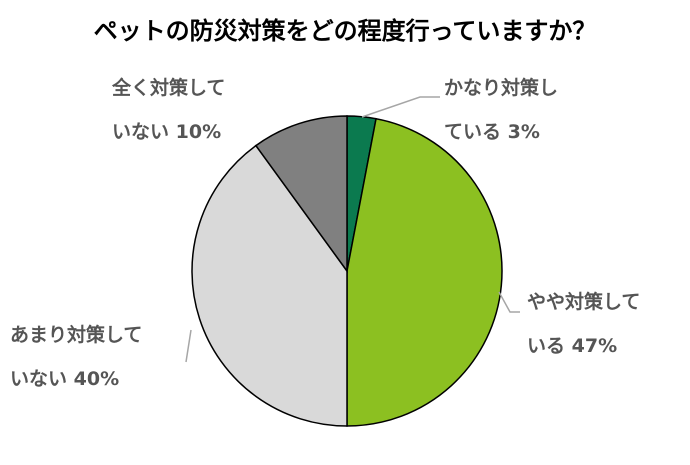 The height and width of the screenshot is (465, 690). I want to click on value-label: 40%, so click(96, 379).